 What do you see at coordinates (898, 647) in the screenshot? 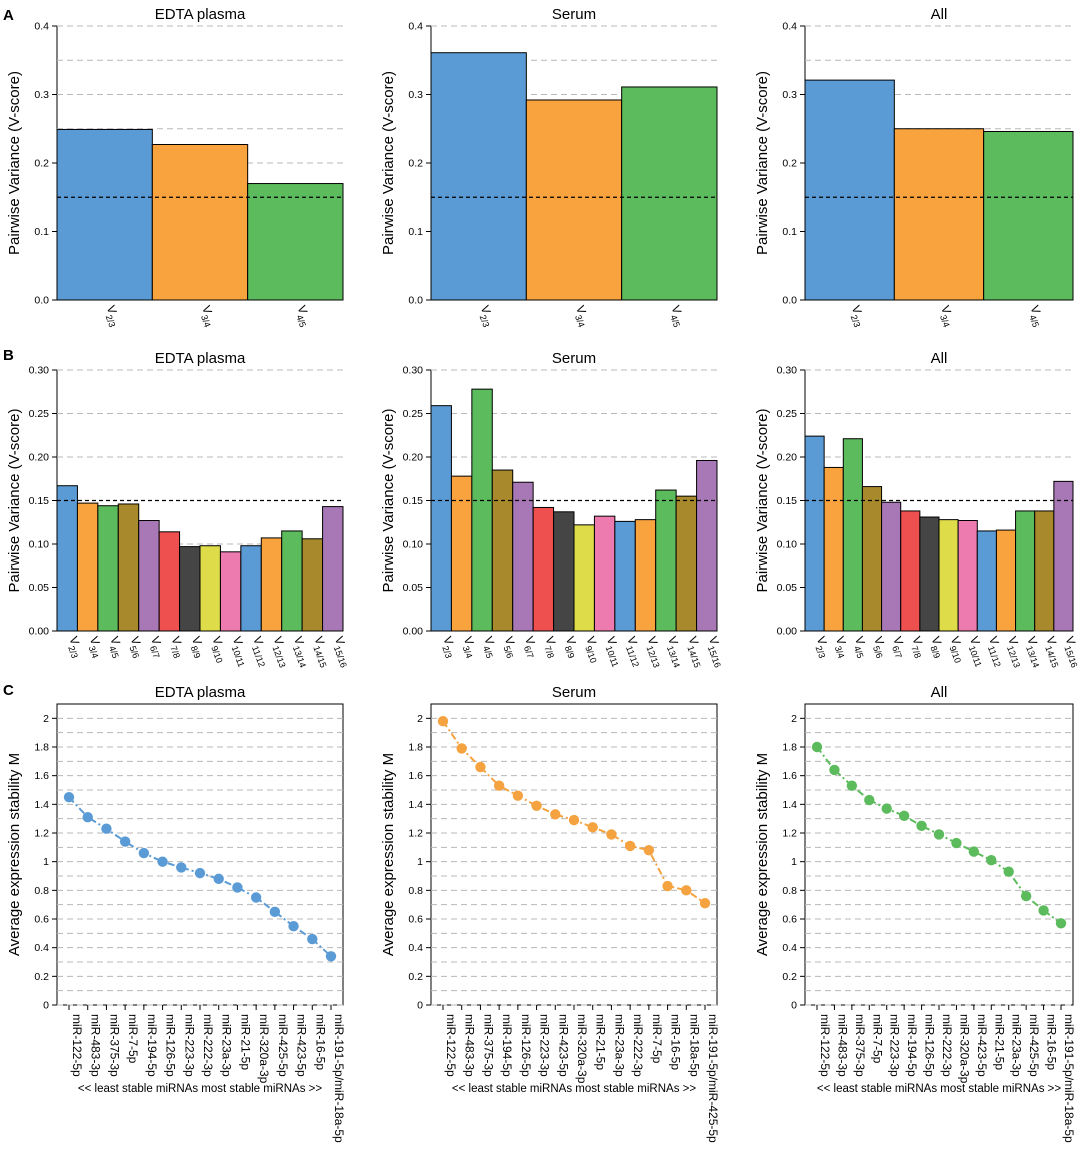
I see `x-tick-label: V6/7` at bounding box center [898, 647].